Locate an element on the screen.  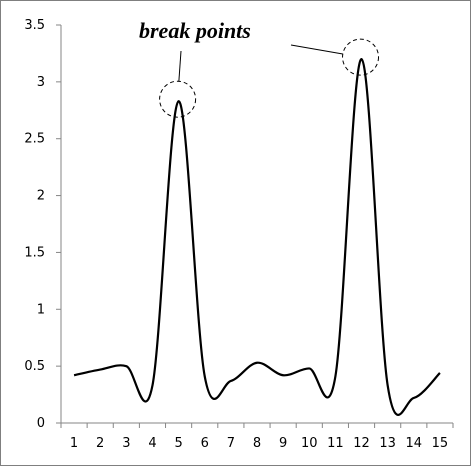
x-tick-label: 8 is located at coordinates (257, 443).